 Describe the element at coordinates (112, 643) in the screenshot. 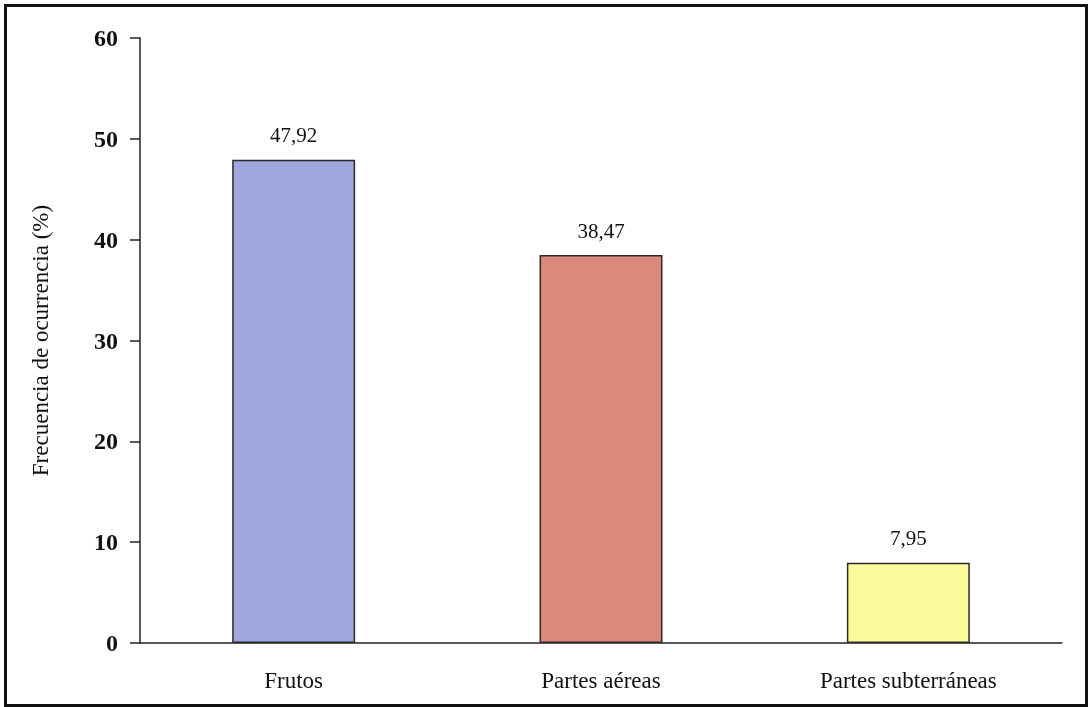

I see `y-tick-label: 0` at that location.